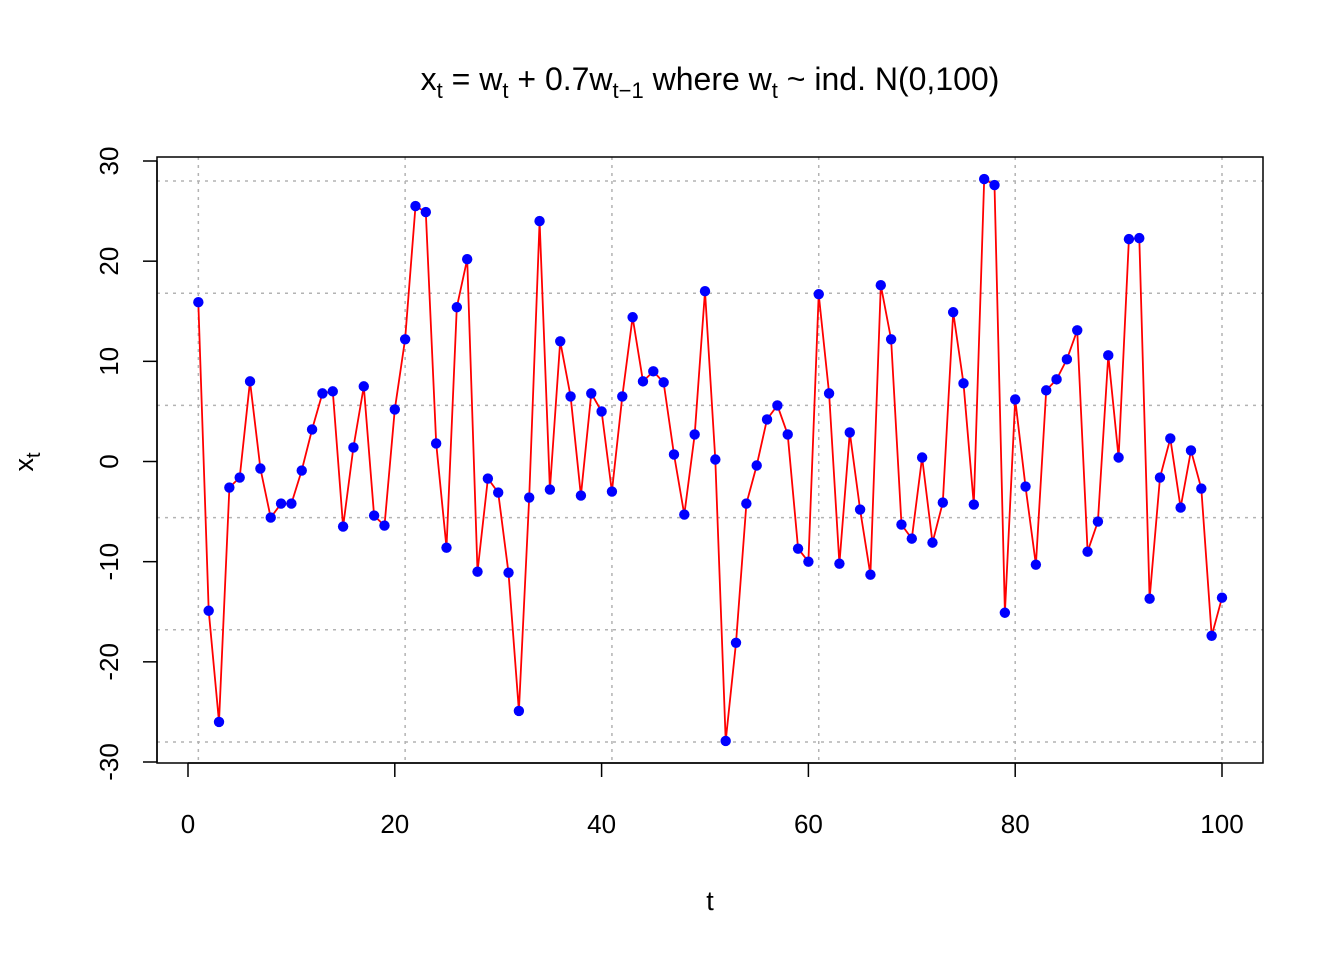 The height and width of the screenshot is (960, 1344). Describe the element at coordinates (27, 462) in the screenshot. I see `y-axis-title: xt` at that location.